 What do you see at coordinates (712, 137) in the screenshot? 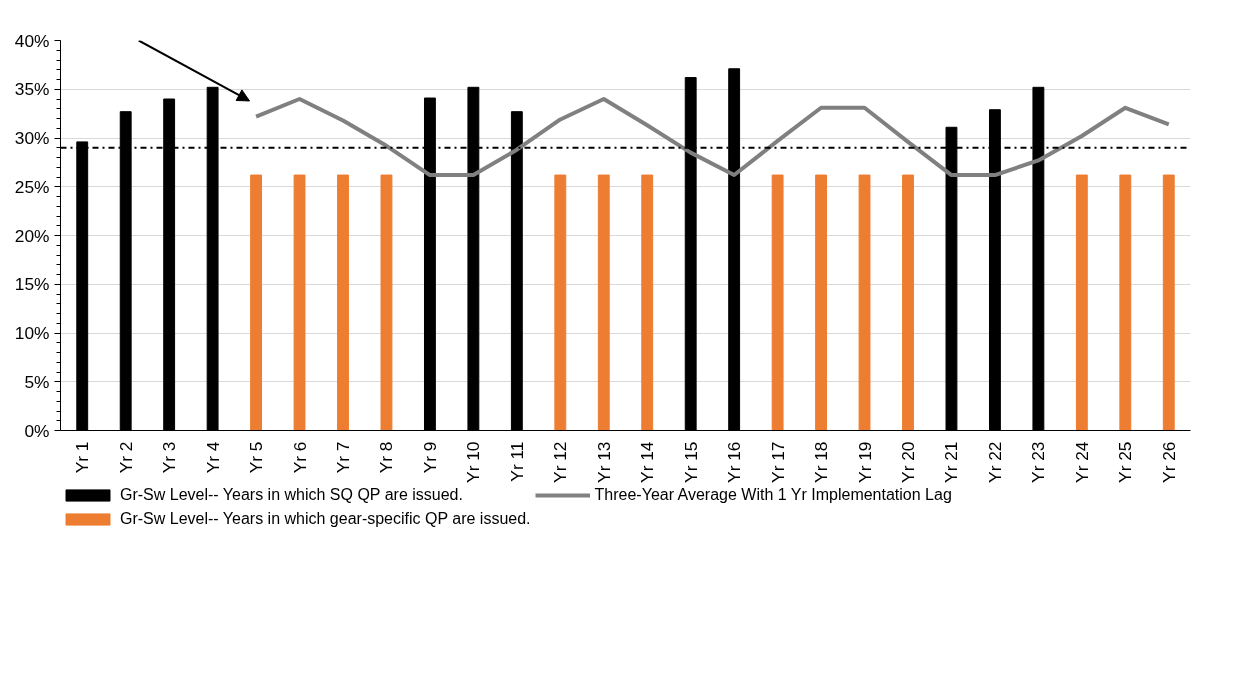
I see `line-series` at bounding box center [712, 137].